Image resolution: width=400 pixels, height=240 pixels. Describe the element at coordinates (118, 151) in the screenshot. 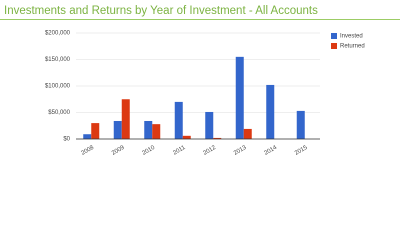

I see `x-tick-label: 2009` at that location.